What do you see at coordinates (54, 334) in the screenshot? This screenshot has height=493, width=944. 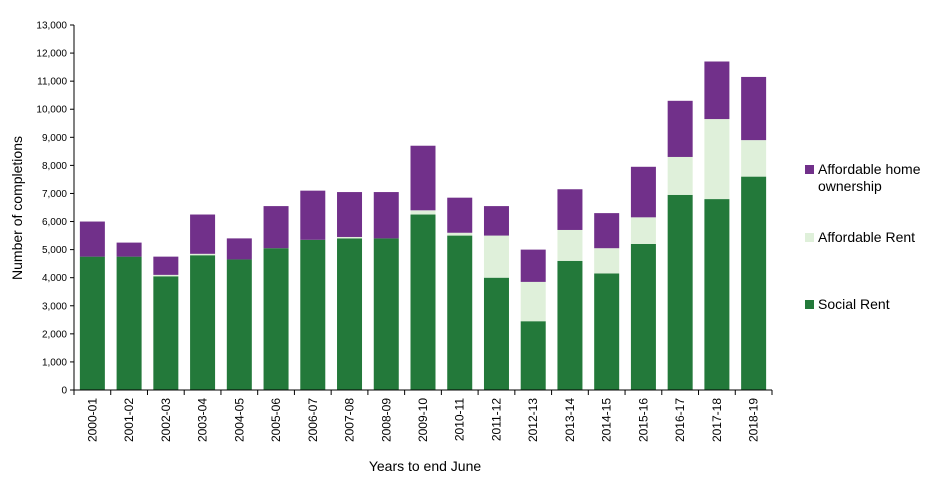 I see `y-tick-label: 2,000` at bounding box center [54, 334].